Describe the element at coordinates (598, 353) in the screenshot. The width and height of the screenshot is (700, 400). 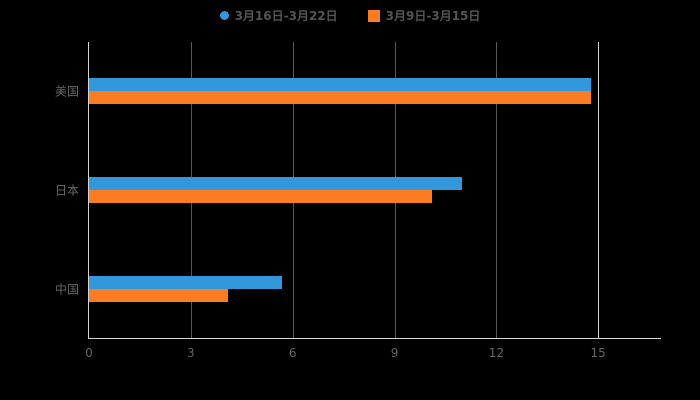
I see `x-axis-tick-label: 15` at that location.